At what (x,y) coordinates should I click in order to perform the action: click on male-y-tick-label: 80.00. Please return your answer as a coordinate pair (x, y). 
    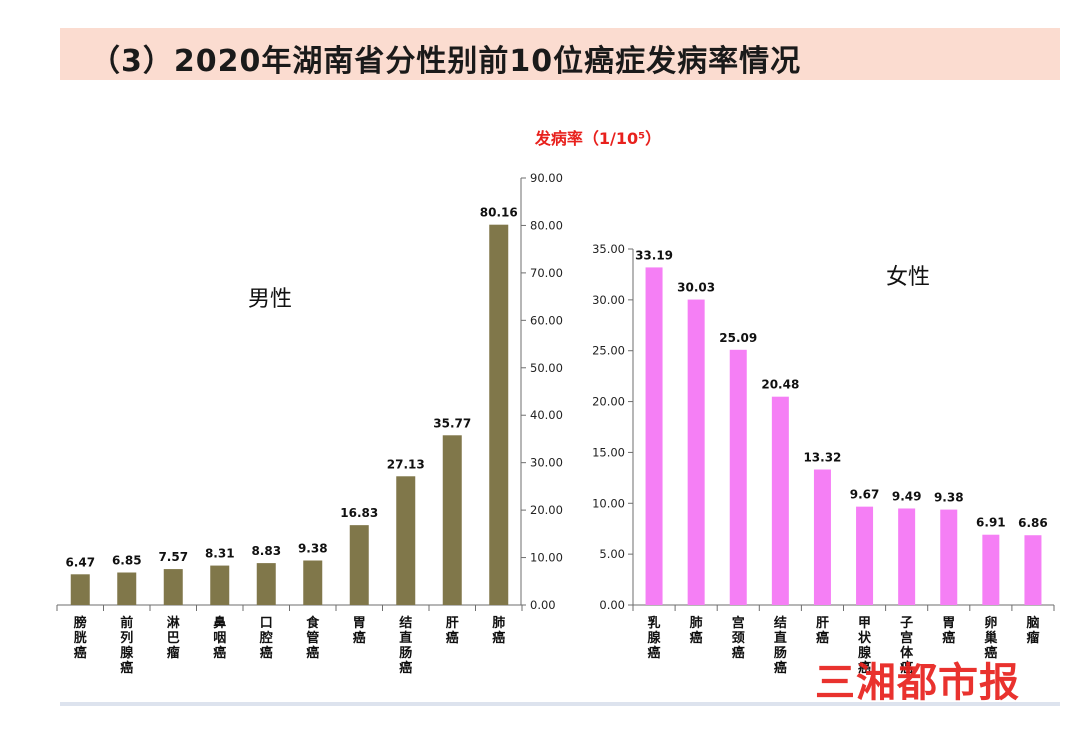
    Looking at the image, I should click on (546, 225).